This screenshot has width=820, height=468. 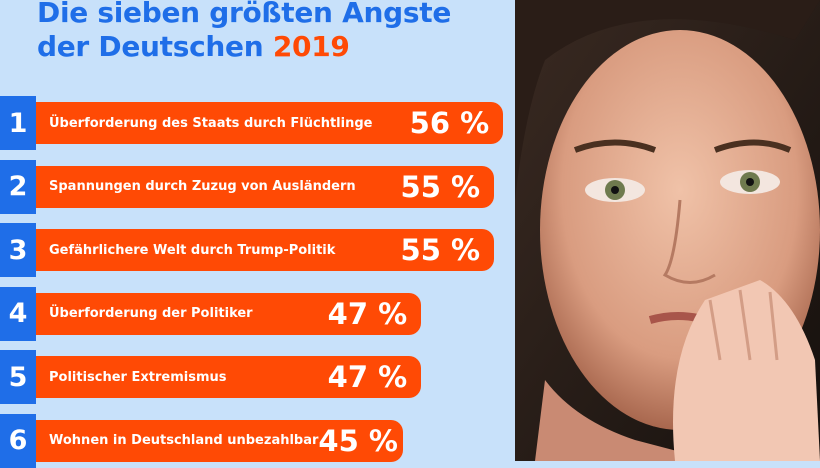 What do you see at coordinates (184, 440) in the screenshot?
I see `bar-label: Wohnen in Deutschland unbezahlbar` at bounding box center [184, 440].